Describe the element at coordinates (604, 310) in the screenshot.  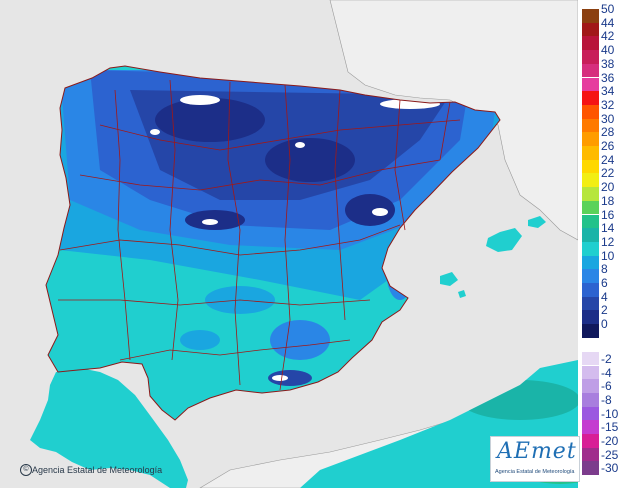
I see `legend-label: 2` at that location.